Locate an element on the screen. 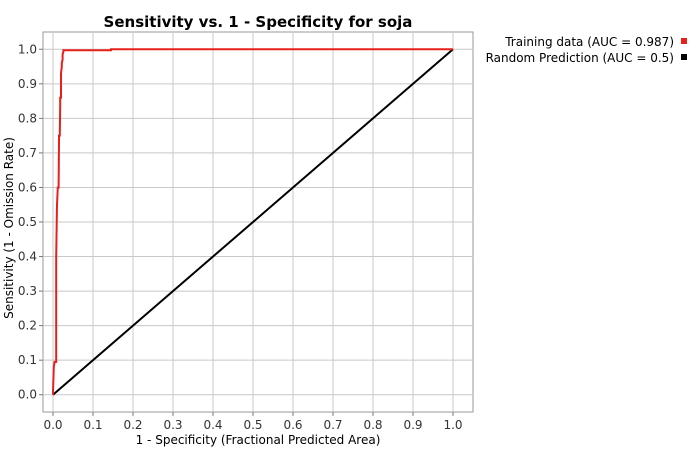  y-tick-label: 0.4 is located at coordinates (27, 257).